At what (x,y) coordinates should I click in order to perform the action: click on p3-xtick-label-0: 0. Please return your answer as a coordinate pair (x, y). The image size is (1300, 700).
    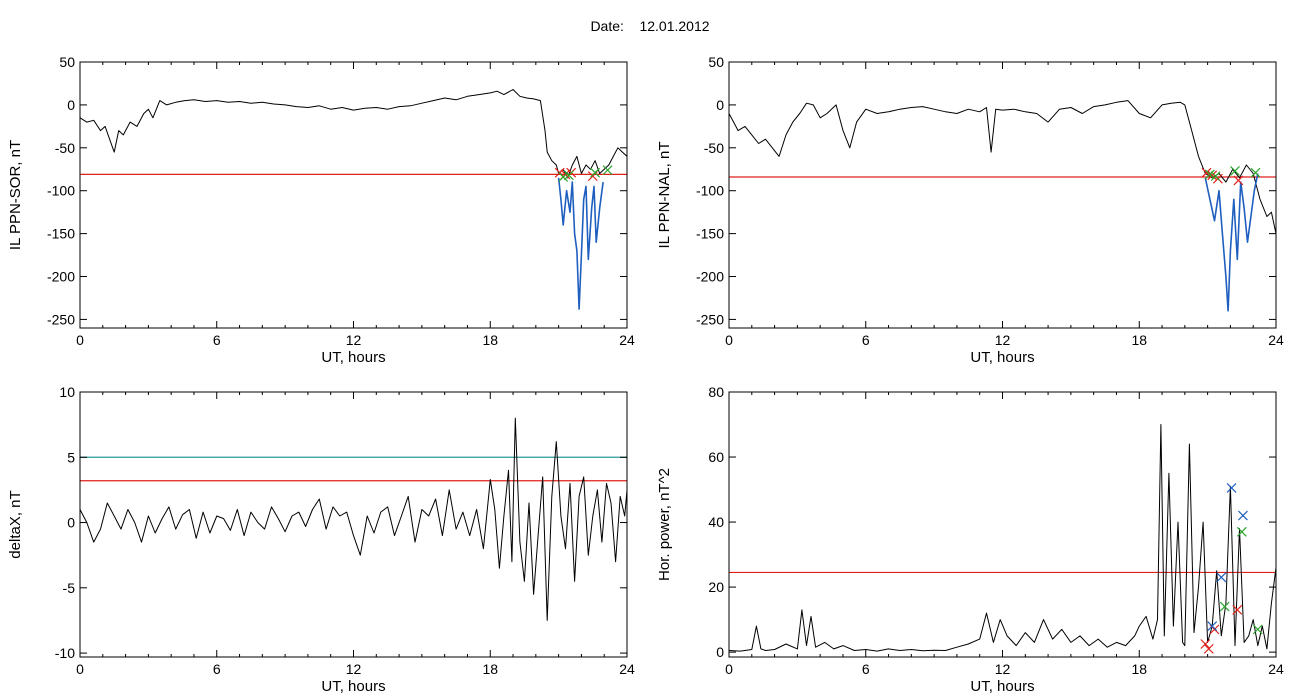
    Looking at the image, I should click on (80, 669).